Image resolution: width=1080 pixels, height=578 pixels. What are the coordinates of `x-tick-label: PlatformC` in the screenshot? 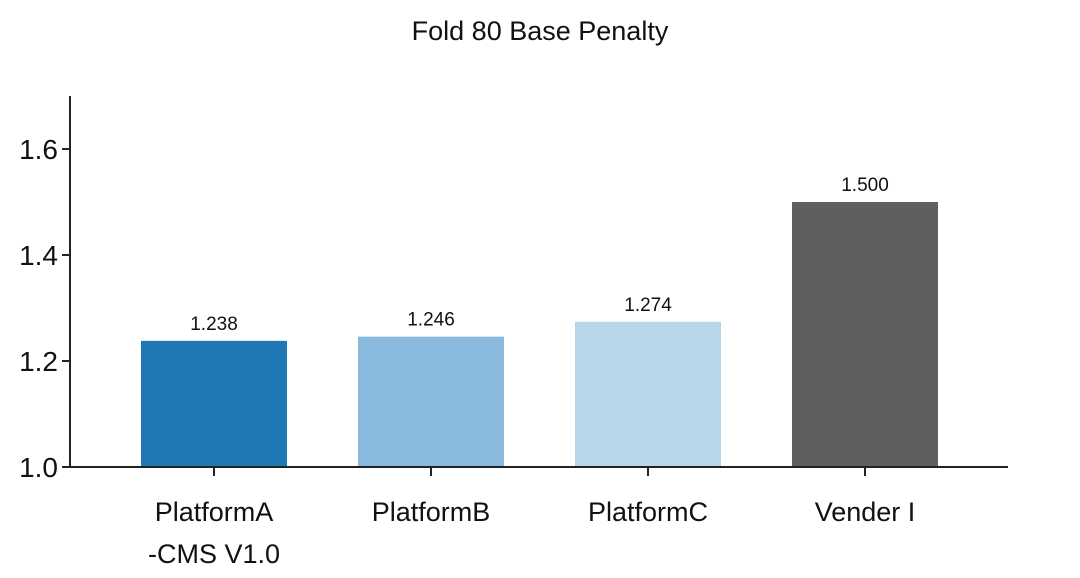 It's located at (648, 512).